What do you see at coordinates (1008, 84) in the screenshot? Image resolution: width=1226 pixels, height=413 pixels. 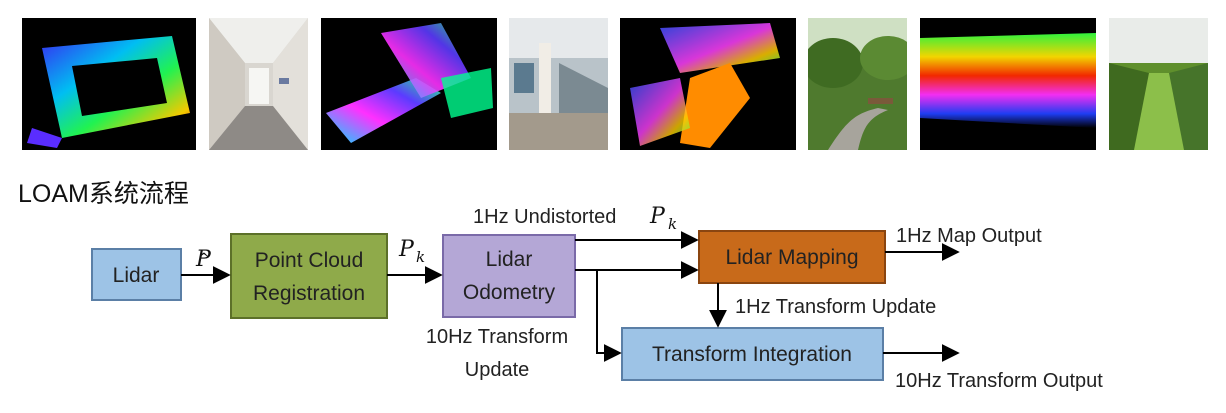 I see `orchard-pointcloud-thumbnail` at bounding box center [1008, 84].